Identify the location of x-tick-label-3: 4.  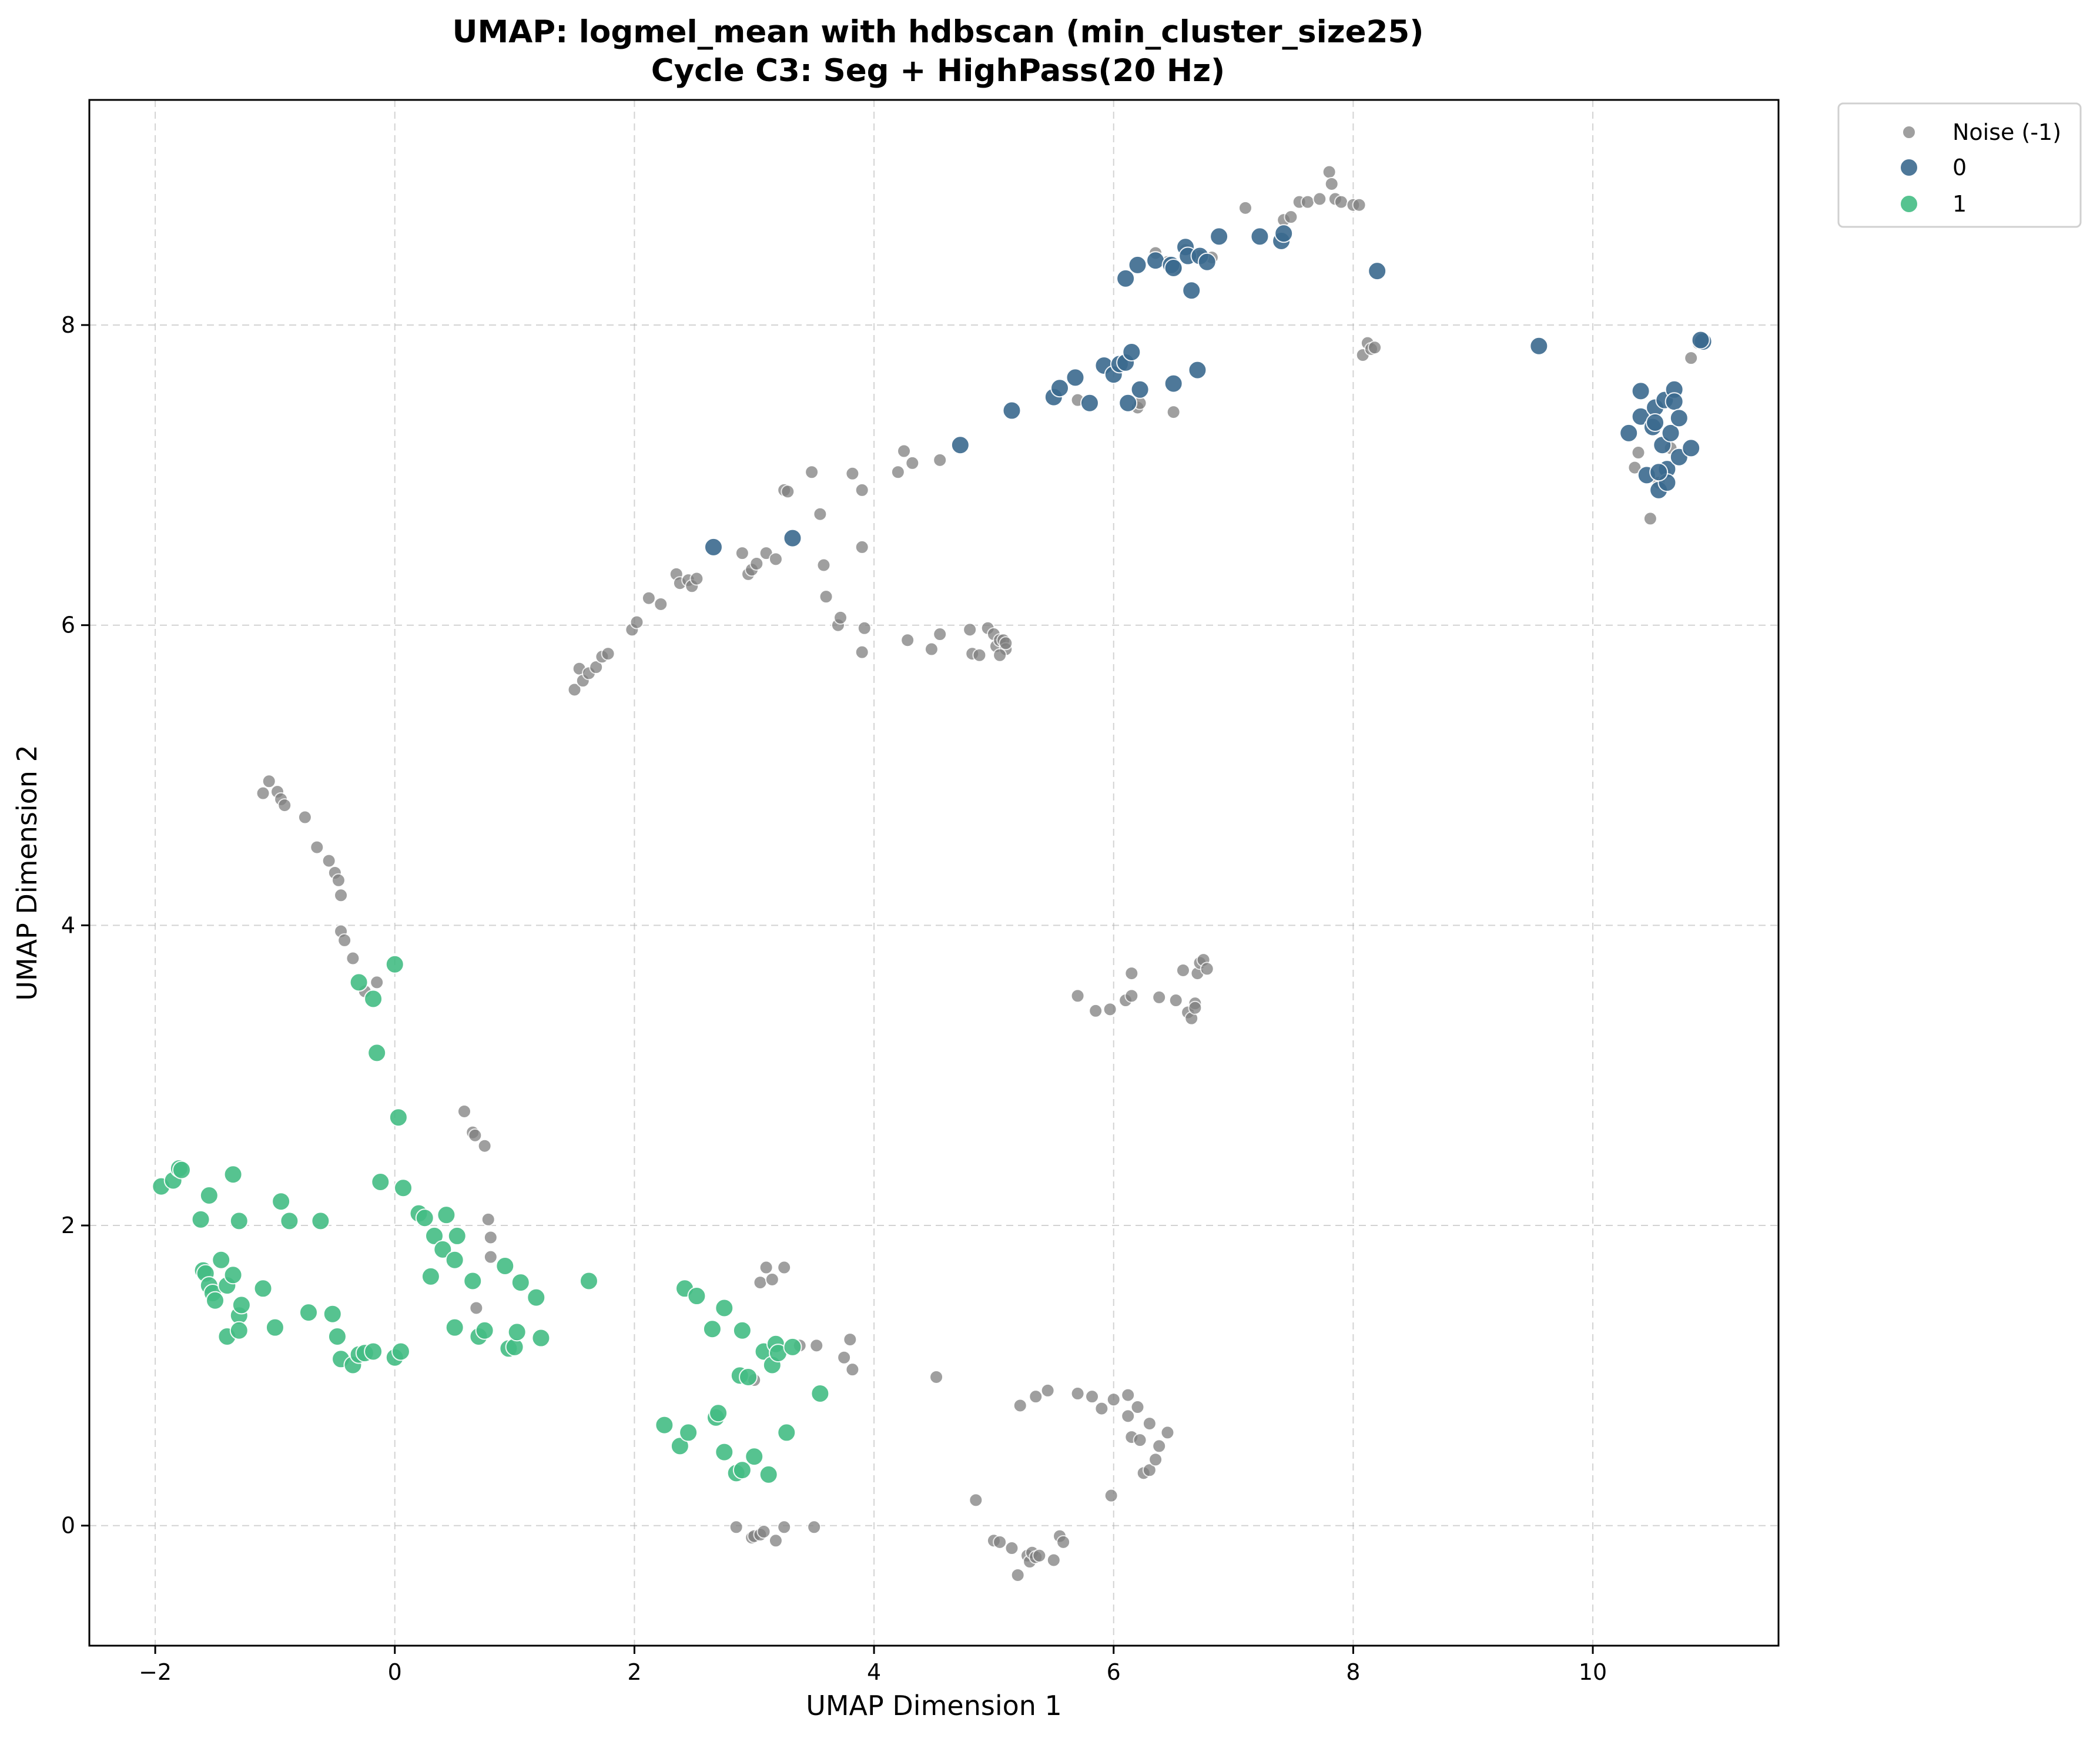
(874, 1672).